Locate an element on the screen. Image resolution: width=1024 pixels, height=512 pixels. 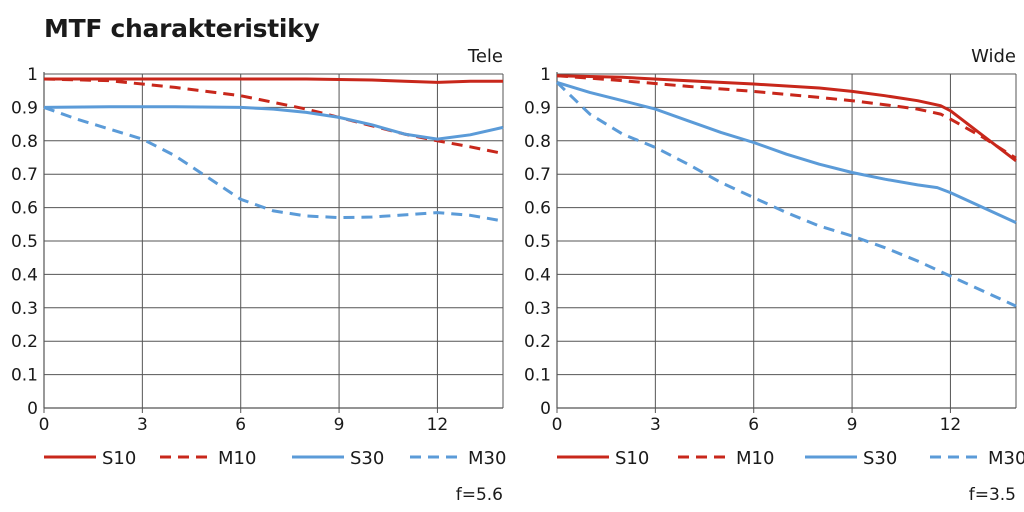
panel-corner-label: Tele is located at coordinates (485, 56).